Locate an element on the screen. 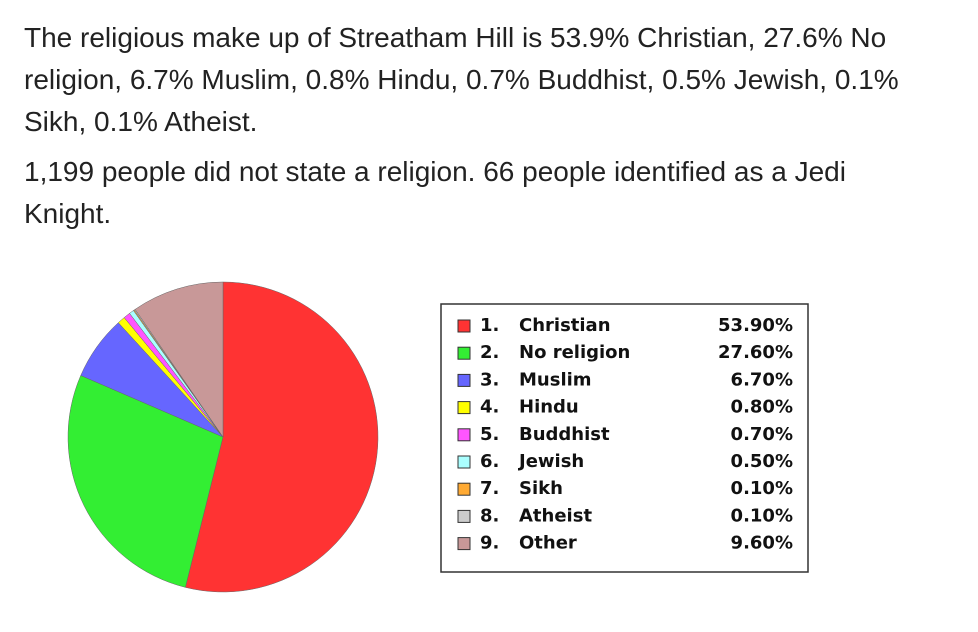  legend-index: 6. is located at coordinates (489, 461).